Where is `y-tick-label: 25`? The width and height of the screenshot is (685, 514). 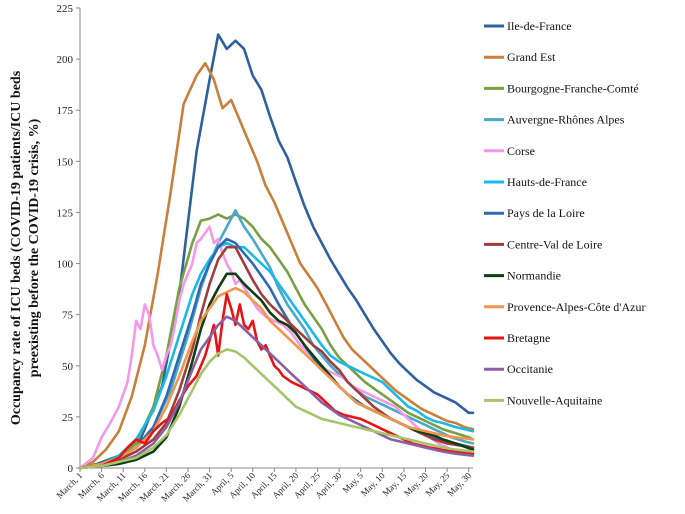 y-tick-label: 25 is located at coordinates (68, 418).